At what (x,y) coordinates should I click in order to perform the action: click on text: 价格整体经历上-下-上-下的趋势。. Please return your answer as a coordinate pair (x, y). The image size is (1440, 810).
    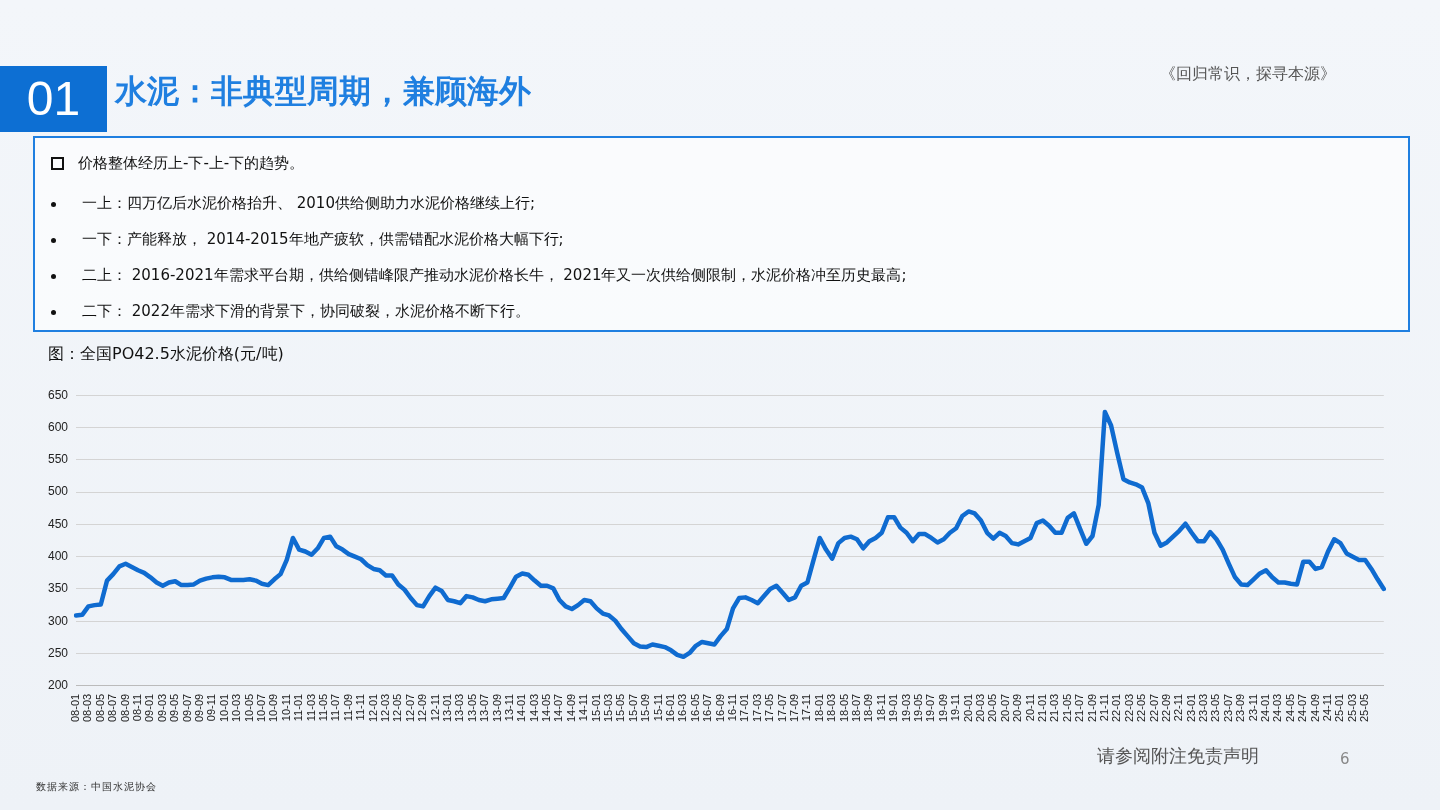
    Looking at the image, I should click on (191, 163).